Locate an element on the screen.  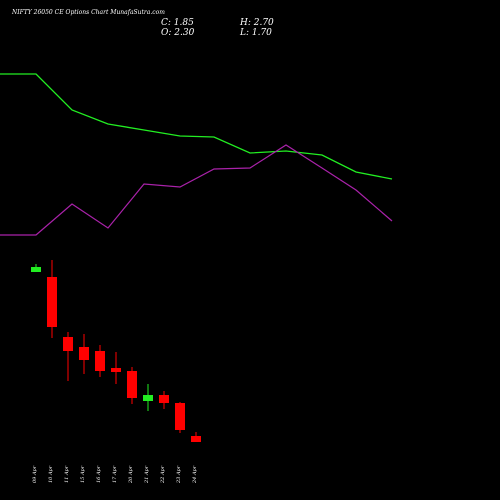
x-tick-label: 17 Apr is located at coordinates (115, 474).